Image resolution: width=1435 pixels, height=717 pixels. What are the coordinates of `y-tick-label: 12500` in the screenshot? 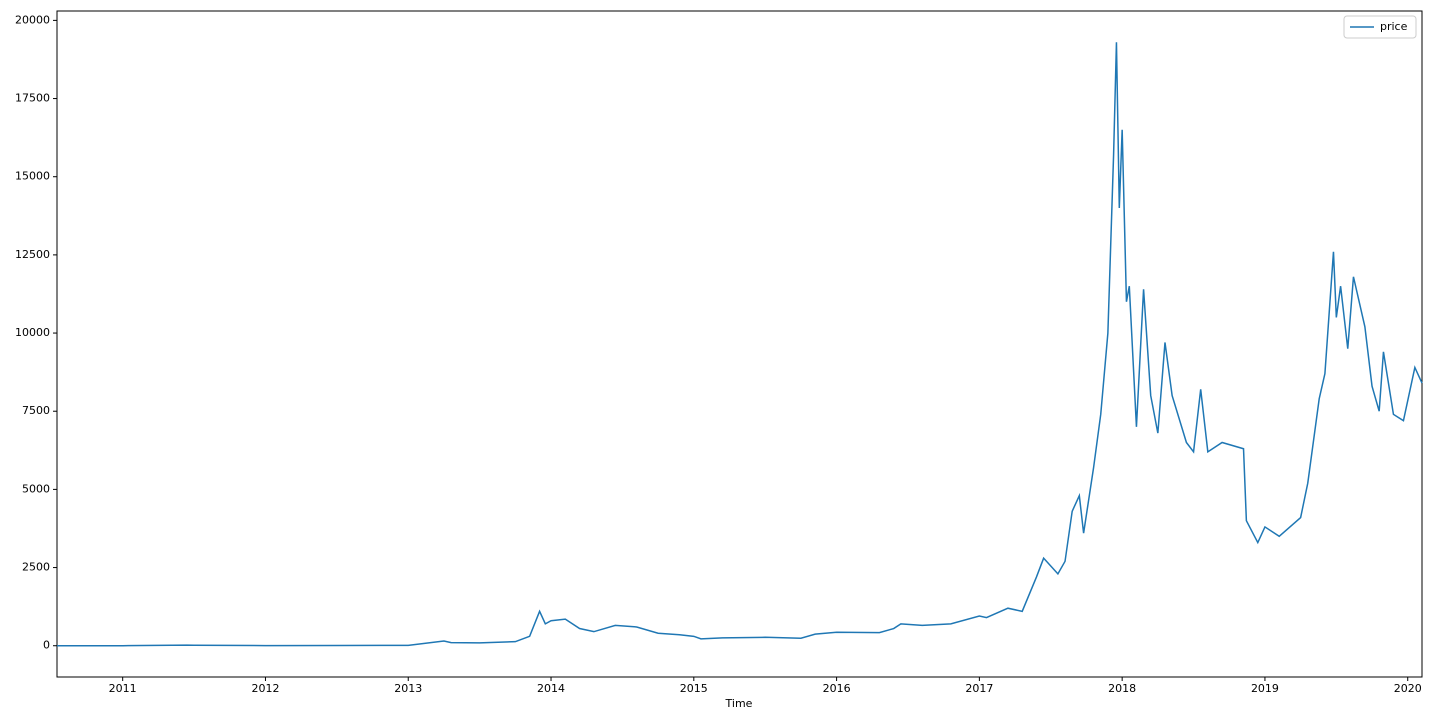 It's located at (32, 254).